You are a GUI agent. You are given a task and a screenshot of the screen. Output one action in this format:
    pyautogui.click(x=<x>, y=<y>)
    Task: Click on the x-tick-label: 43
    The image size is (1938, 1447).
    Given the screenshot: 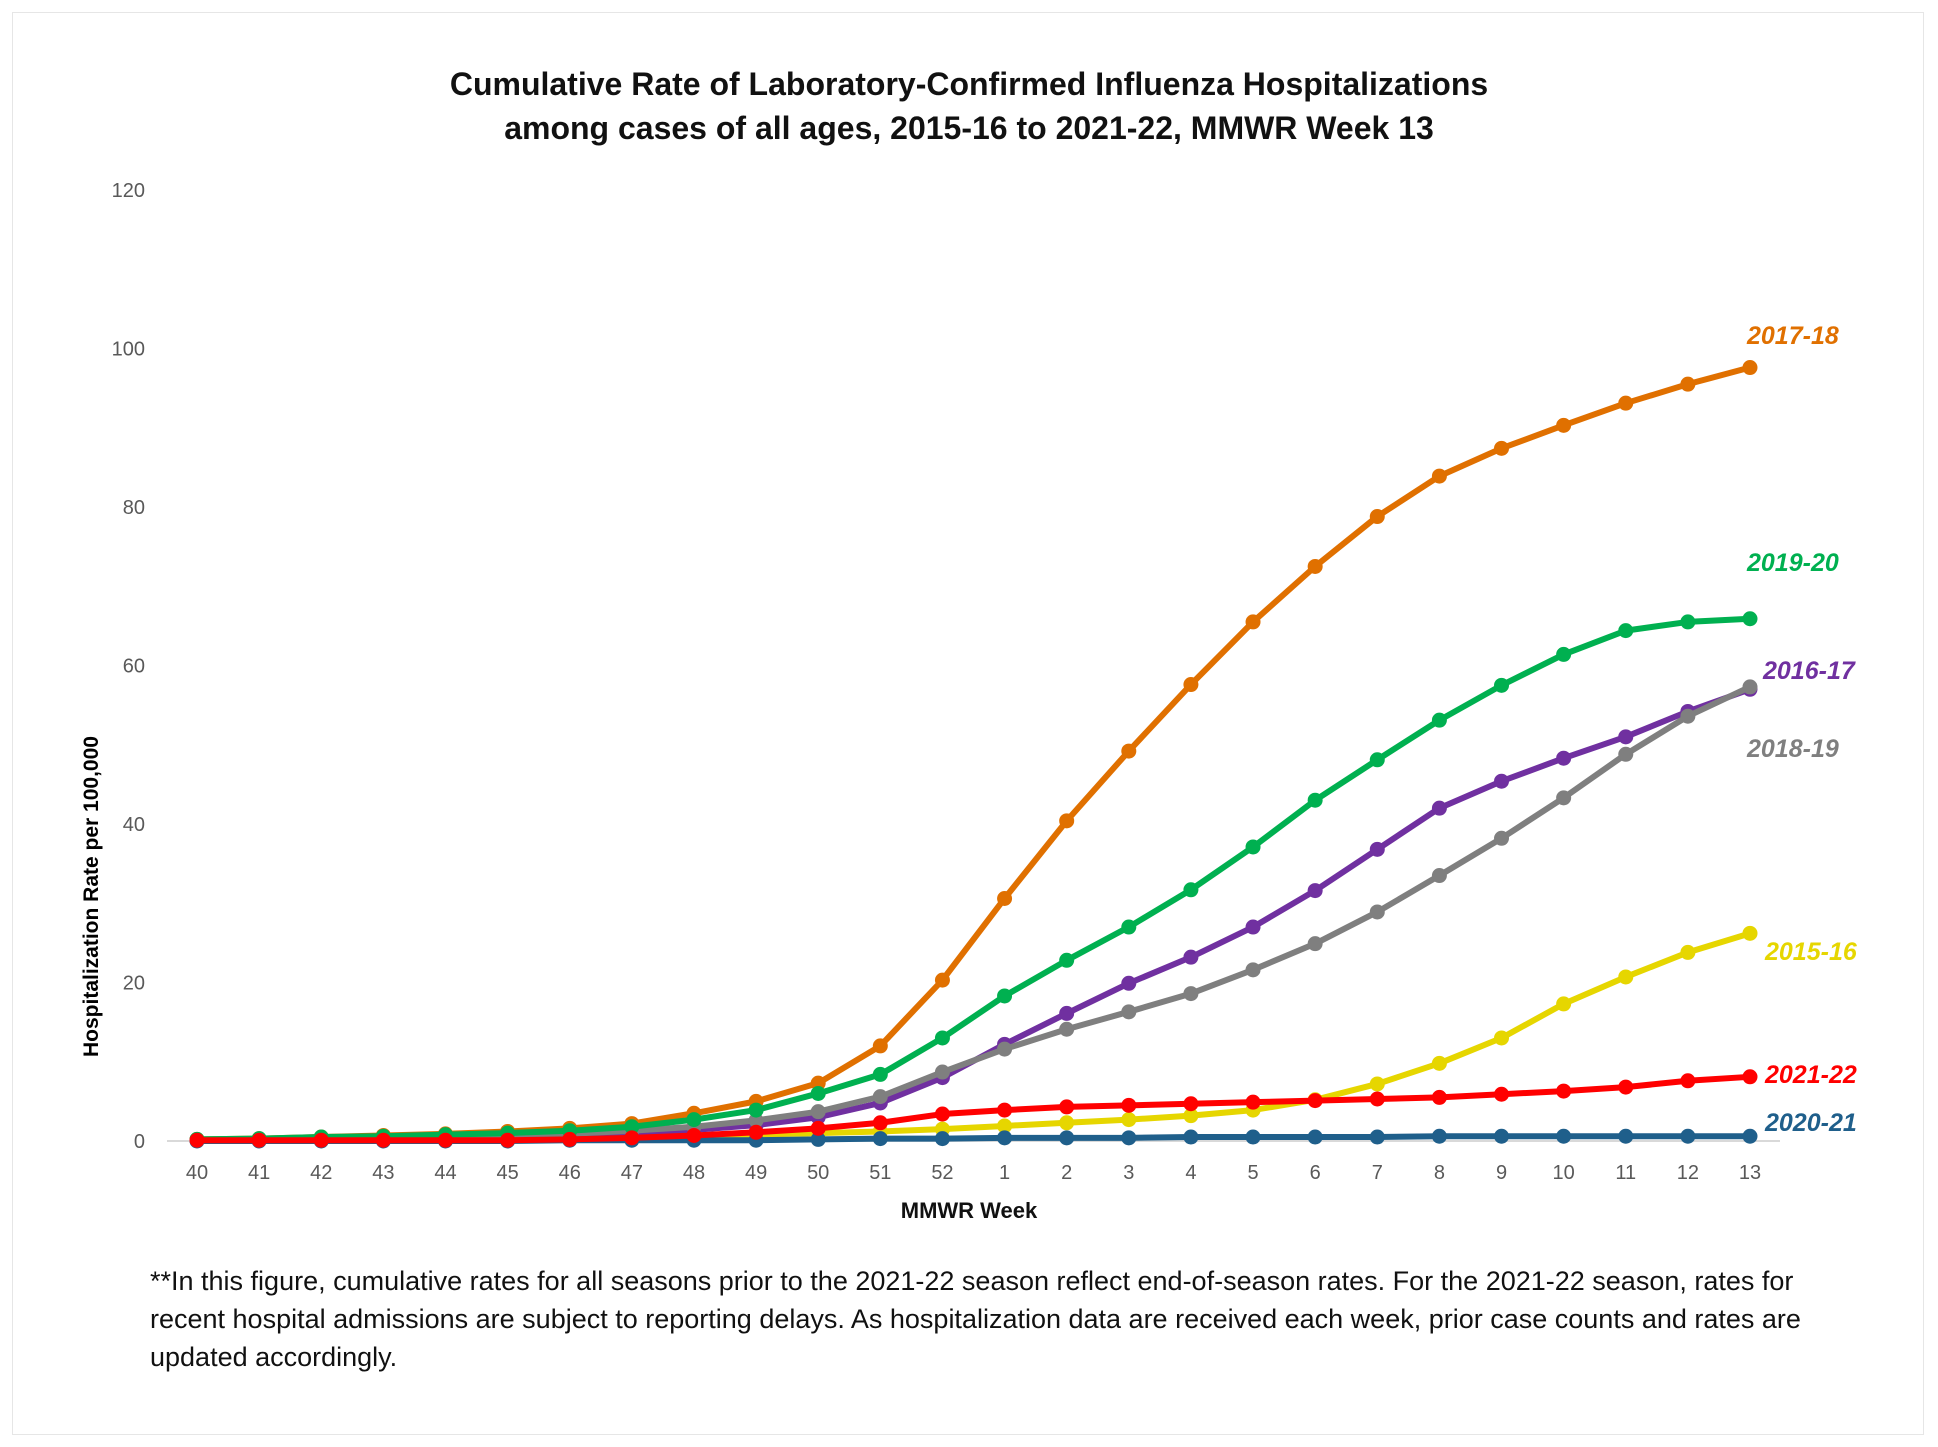 What is the action you would take?
    pyautogui.click(x=383, y=1173)
    